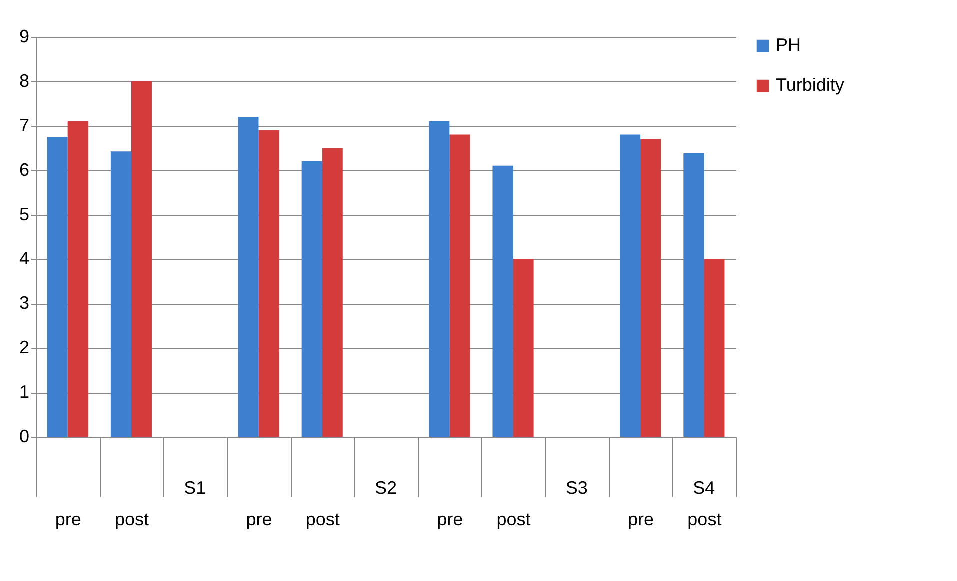 This screenshot has width=957, height=581. I want to click on text: S1, so click(195, 488).